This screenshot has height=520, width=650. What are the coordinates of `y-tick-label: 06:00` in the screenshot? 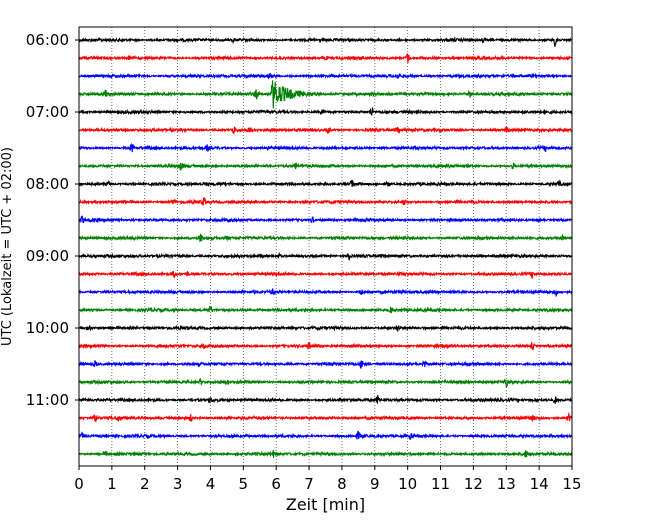 It's located at (47, 40).